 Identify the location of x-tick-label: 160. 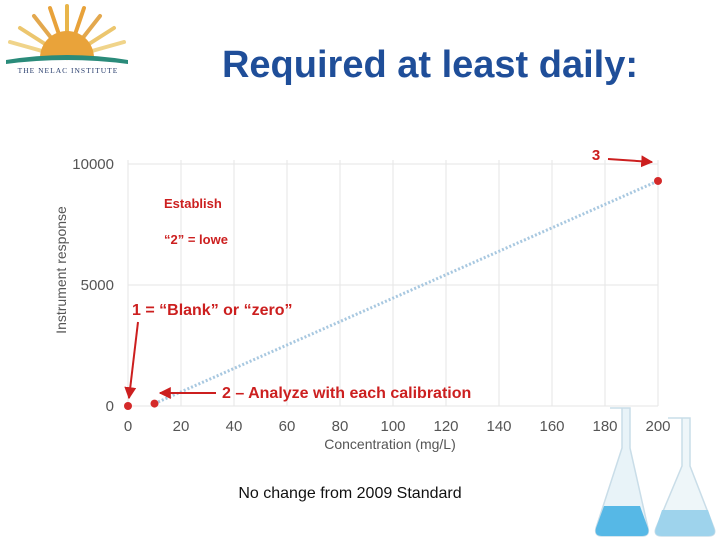
(551, 426).